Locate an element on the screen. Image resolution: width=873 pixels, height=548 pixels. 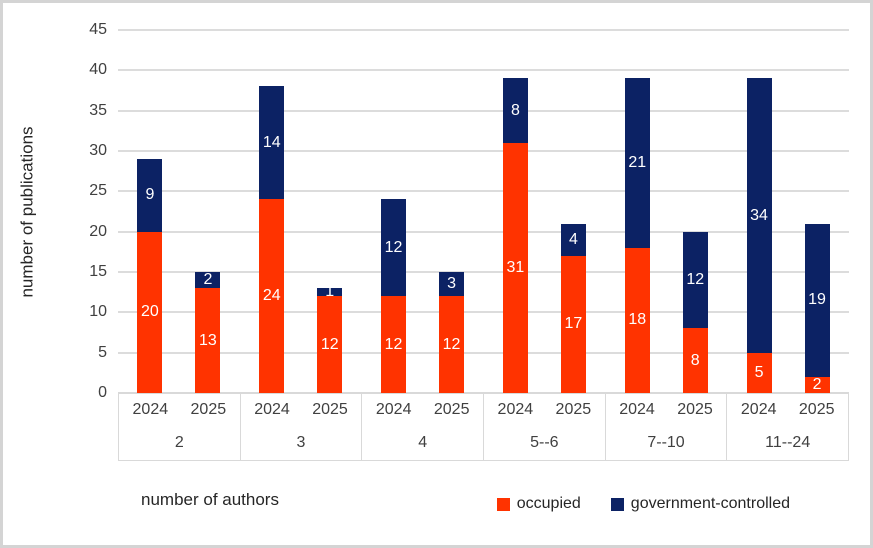
stacked-bar-2025: 2 13 is located at coordinates (208, 332).